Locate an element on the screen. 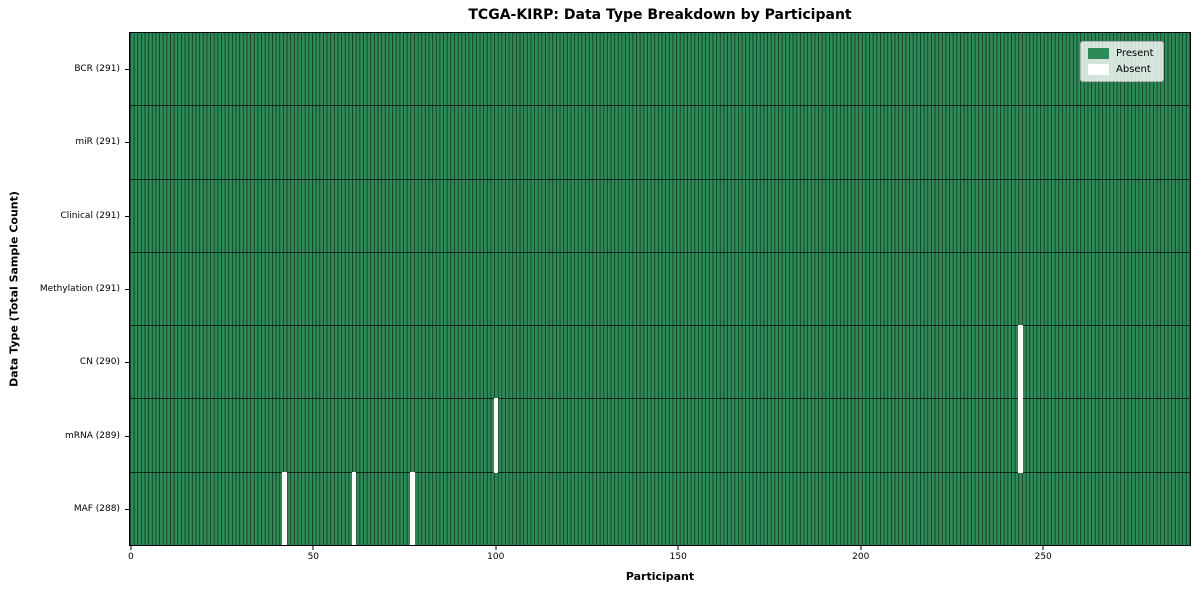 This screenshot has width=1200, height=600. data-row-maf is located at coordinates (660, 508).